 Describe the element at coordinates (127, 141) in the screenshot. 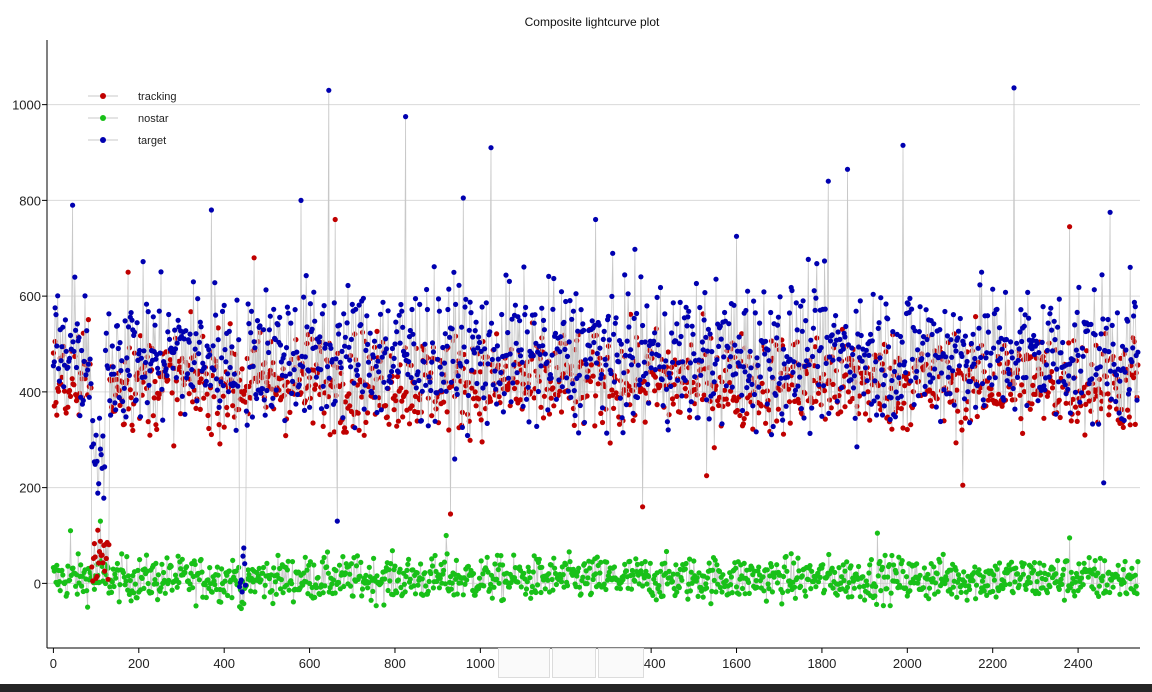

I see `legend-item-target: target` at that location.